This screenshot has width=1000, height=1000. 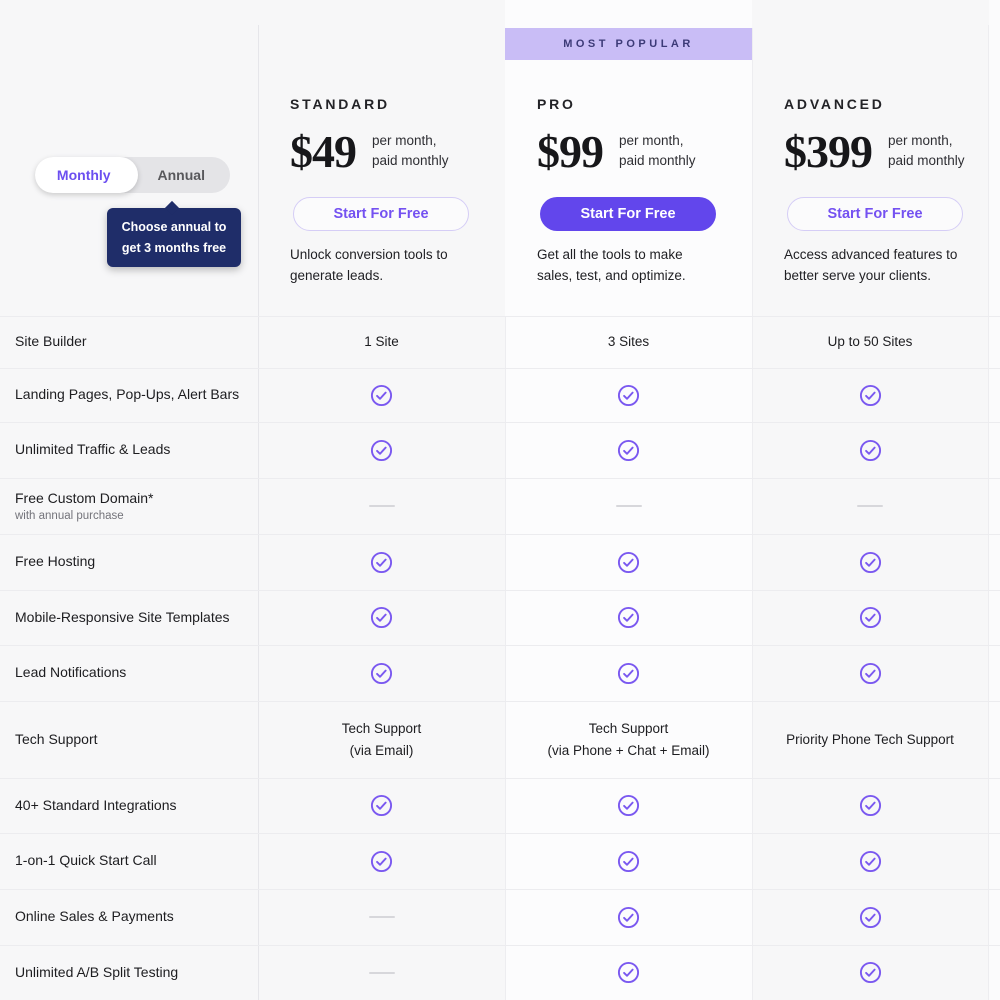 What do you see at coordinates (132, 739) in the screenshot?
I see `feature-label-cell: Tech Support` at bounding box center [132, 739].